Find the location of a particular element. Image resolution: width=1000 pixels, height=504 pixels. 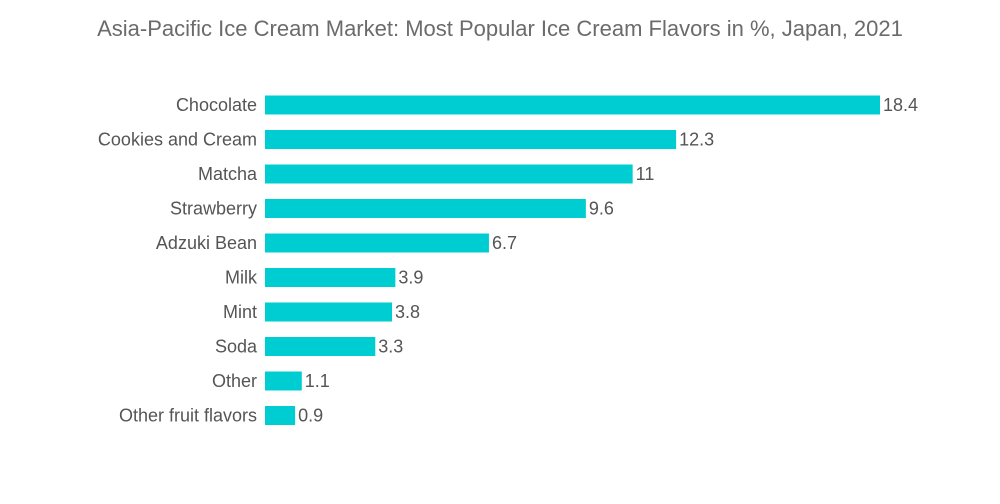

value-label: 3.3 is located at coordinates (390, 347).